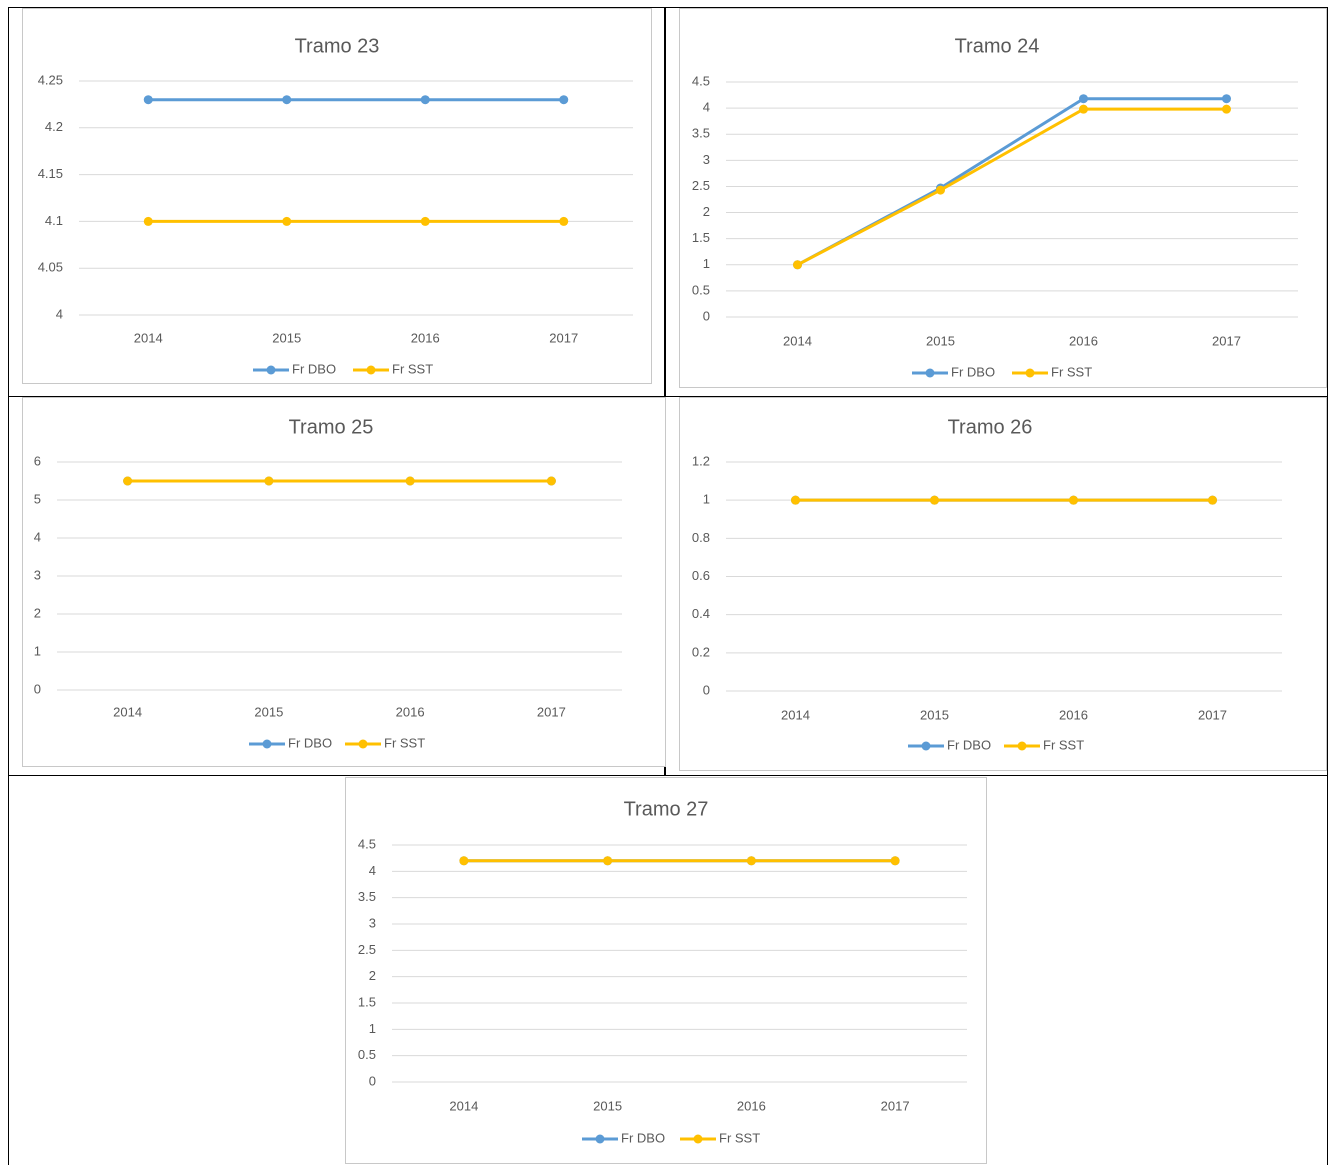 Image resolution: width=1332 pixels, height=1165 pixels. I want to click on y-tick-label: 2, so click(372, 975).